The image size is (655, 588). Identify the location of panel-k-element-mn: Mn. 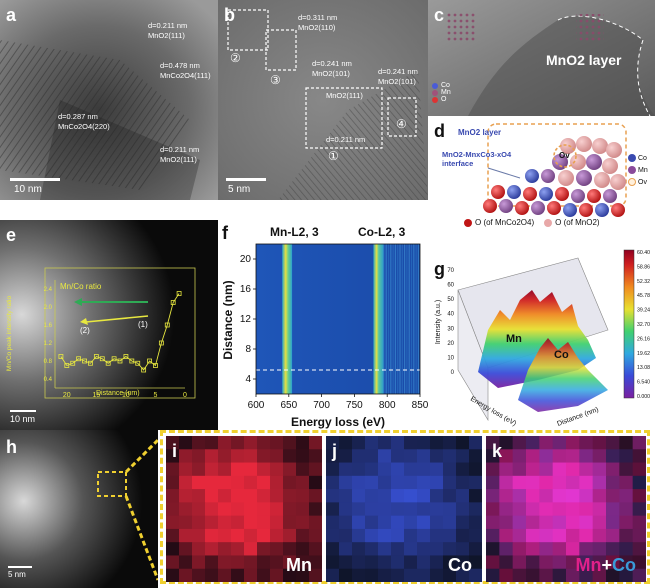
(588, 565).